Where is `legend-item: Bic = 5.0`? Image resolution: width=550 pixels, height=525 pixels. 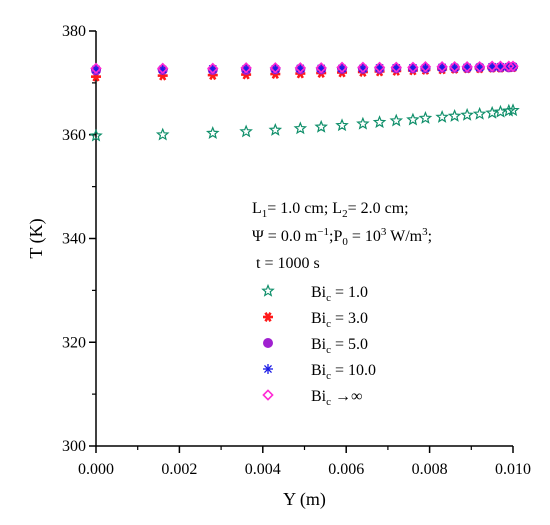 legend-item: Bic = 5.0 is located at coordinates (315, 346).